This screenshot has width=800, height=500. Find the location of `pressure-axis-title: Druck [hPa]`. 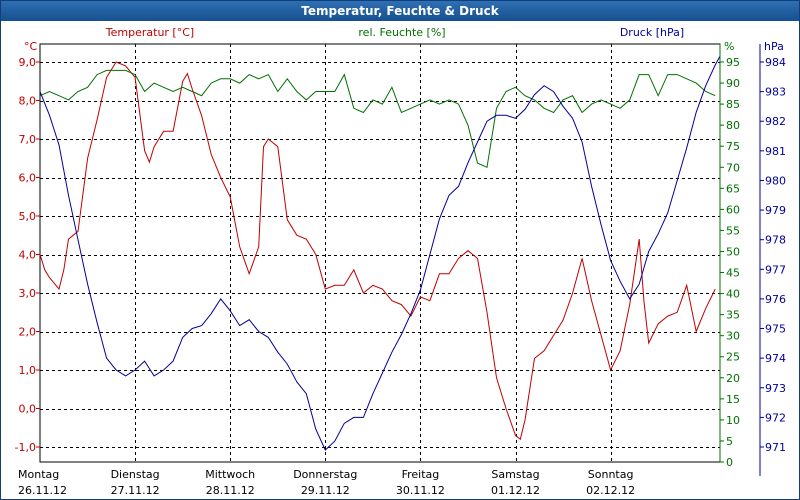

pressure-axis-title: Druck [hPa] is located at coordinates (652, 32).